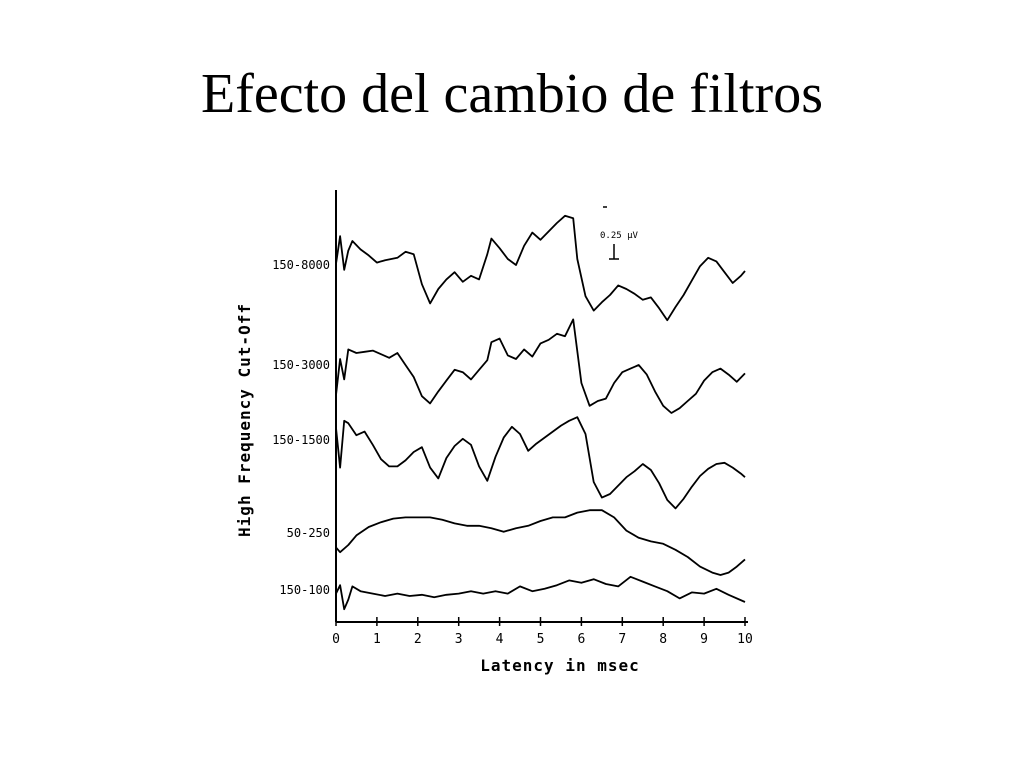 The image size is (1024, 768). I want to click on y-axis-label: High Frequency Cut-Off, so click(244, 420).